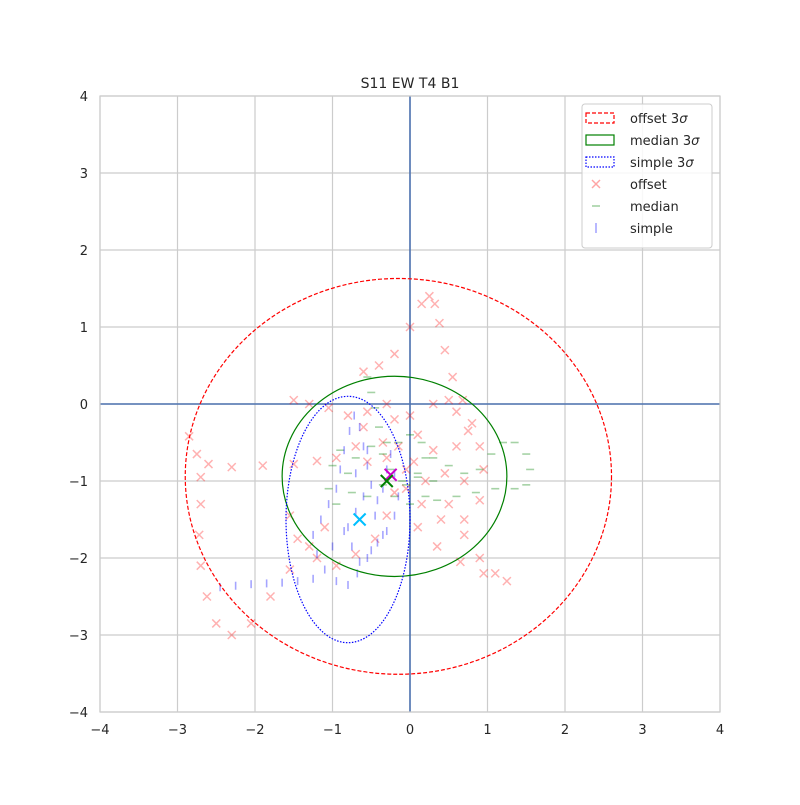  What do you see at coordinates (689, 163) in the screenshot?
I see `legend-sigma: σ` at bounding box center [689, 163].